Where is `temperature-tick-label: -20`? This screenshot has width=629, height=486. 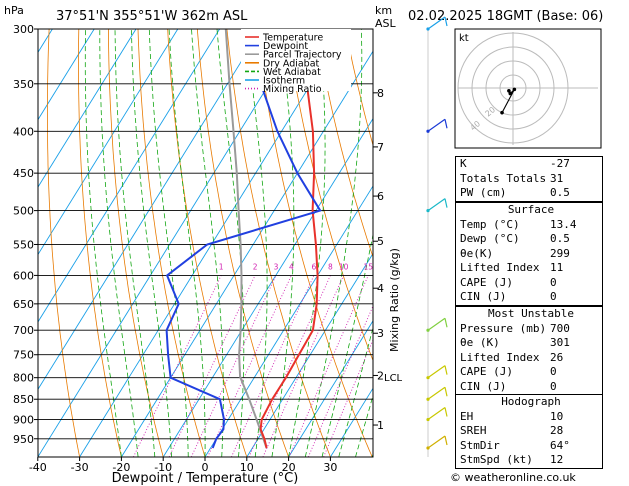 temperature-tick-label: -20 is located at coordinates (121, 467).